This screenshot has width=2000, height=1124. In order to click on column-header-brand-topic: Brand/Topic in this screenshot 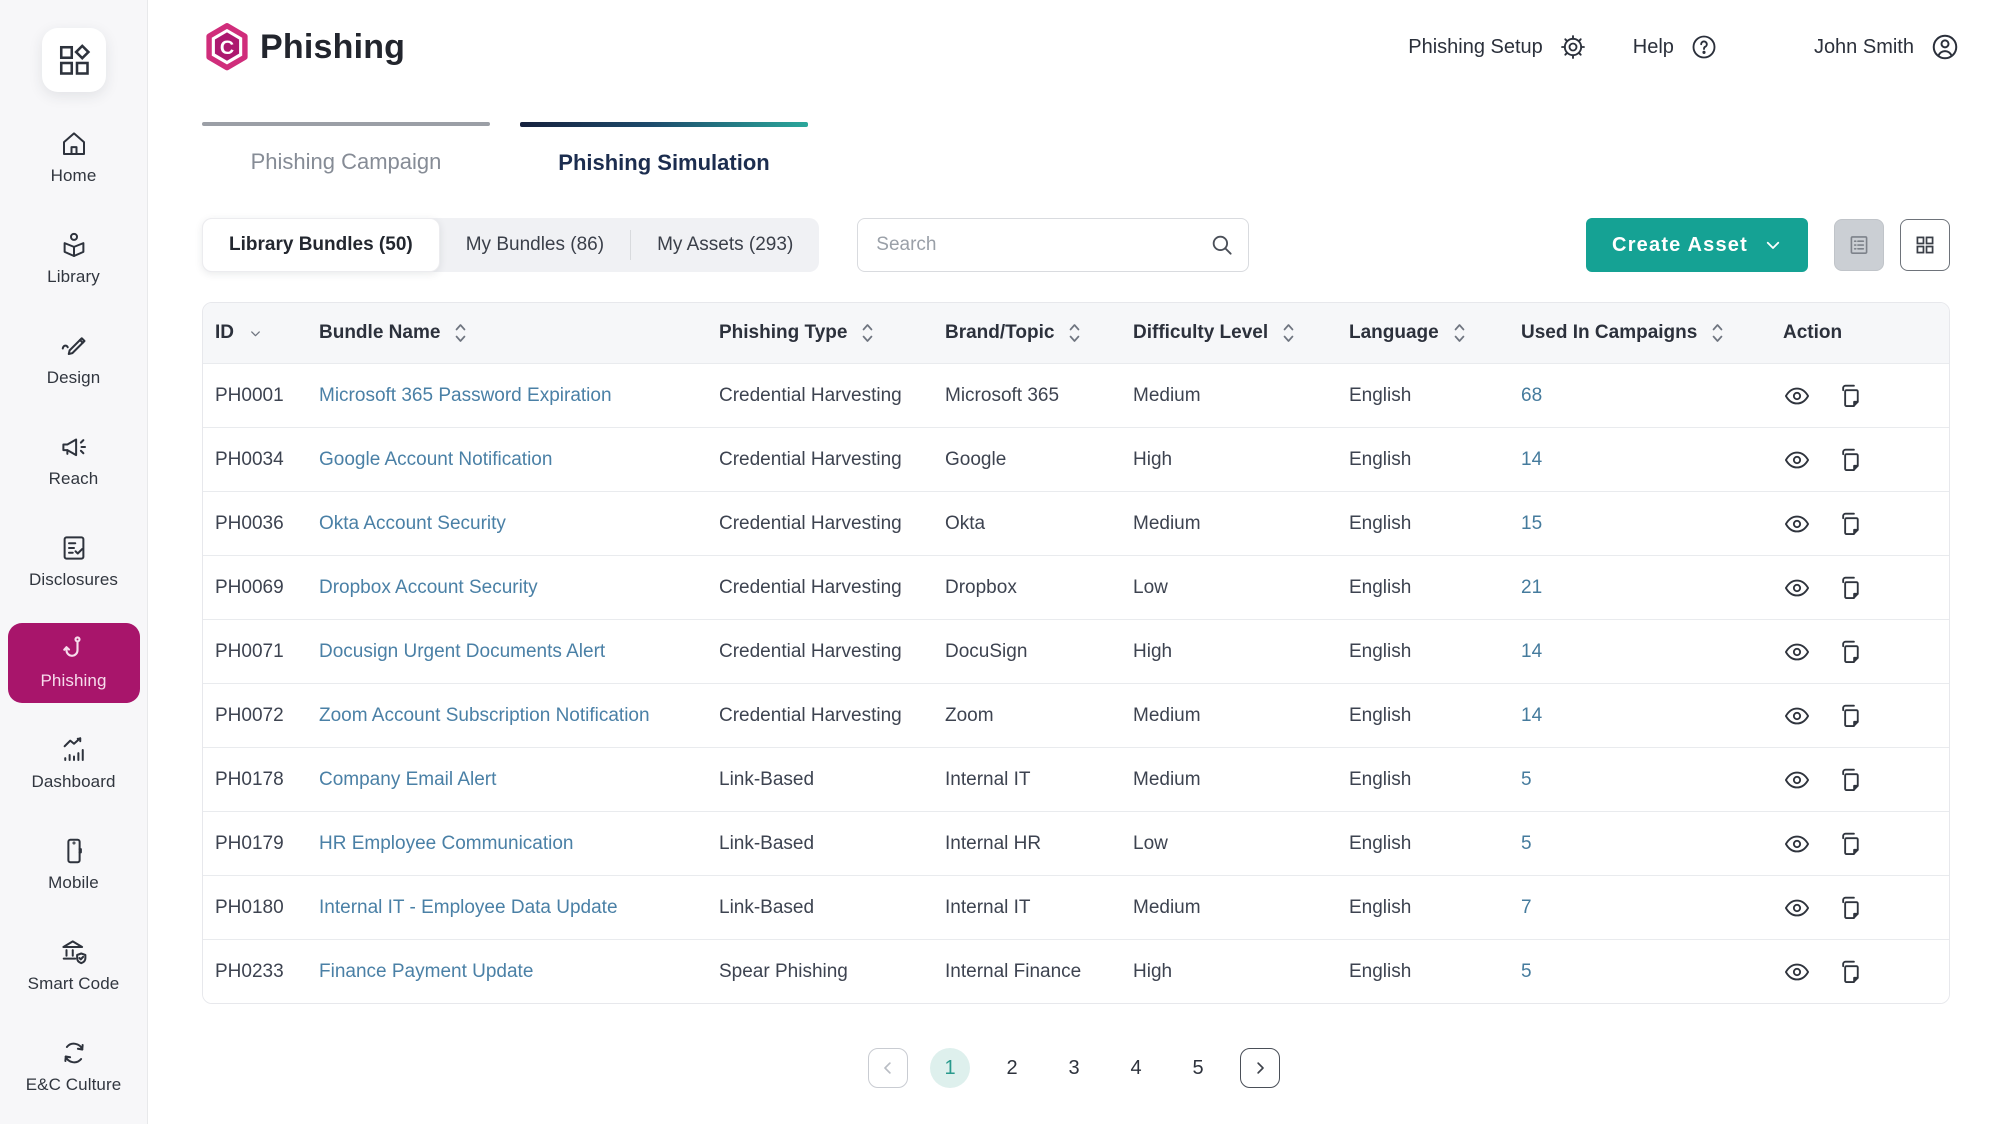, I will do `click(1039, 333)`.